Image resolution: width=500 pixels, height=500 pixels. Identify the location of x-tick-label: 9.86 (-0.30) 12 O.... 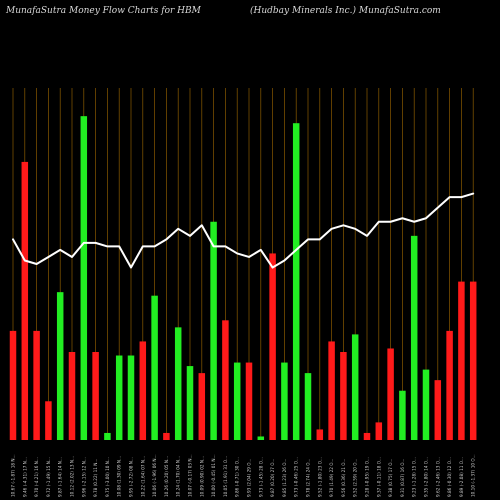
(449, 477).